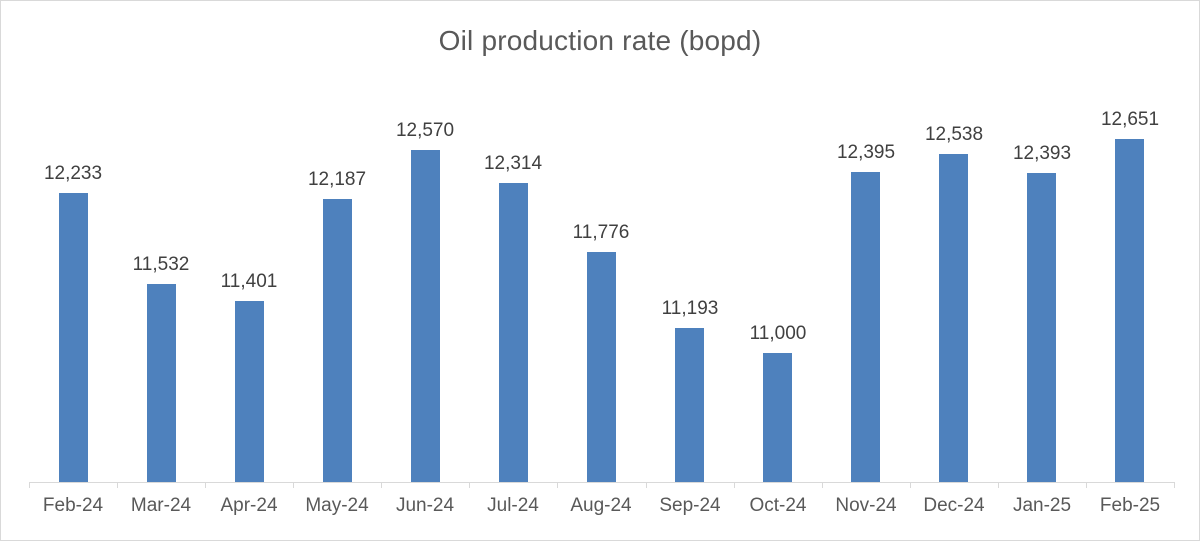  What do you see at coordinates (425, 130) in the screenshot?
I see `bar-value-label: 12,570` at bounding box center [425, 130].